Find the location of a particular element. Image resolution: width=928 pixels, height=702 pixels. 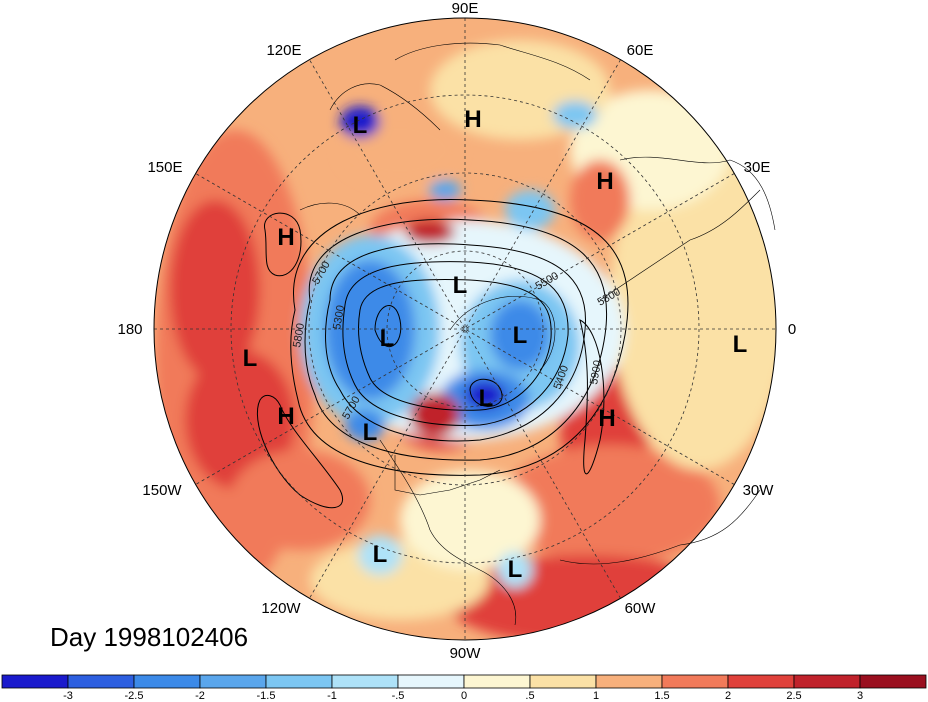

lon-label: 120W is located at coordinates (281, 608).